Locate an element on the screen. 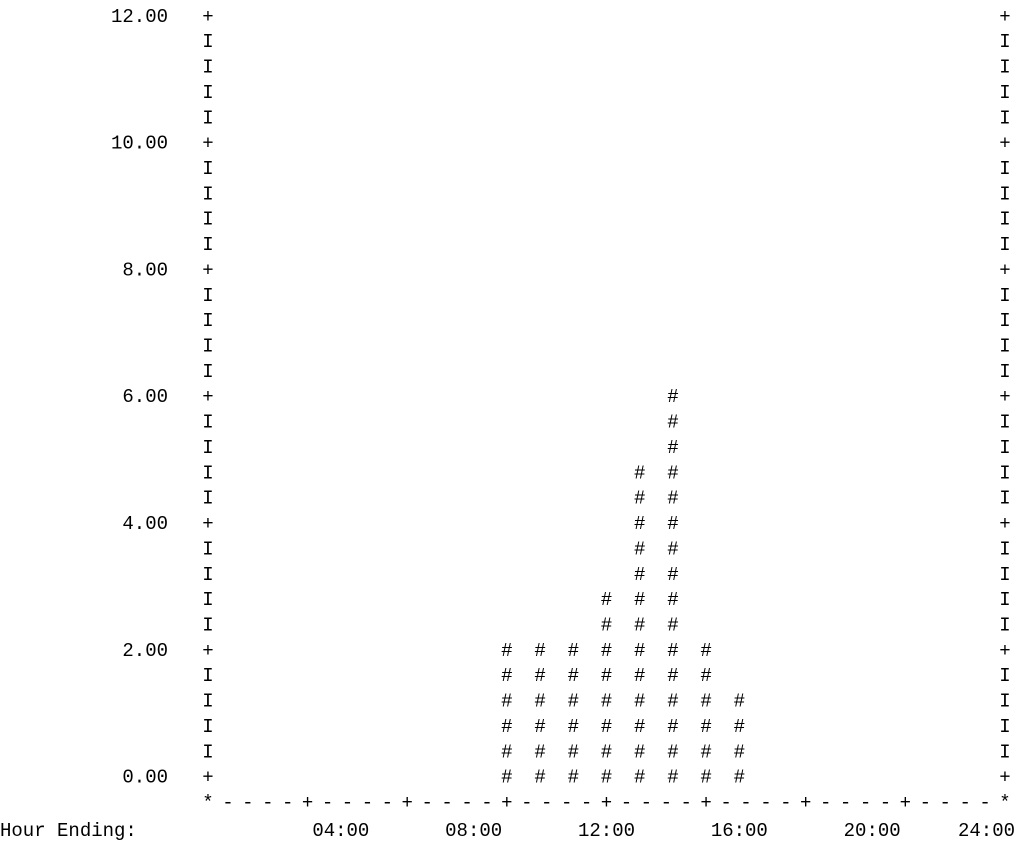 The image size is (1017, 859). top-left-corner: * is located at coordinates (207, 1).